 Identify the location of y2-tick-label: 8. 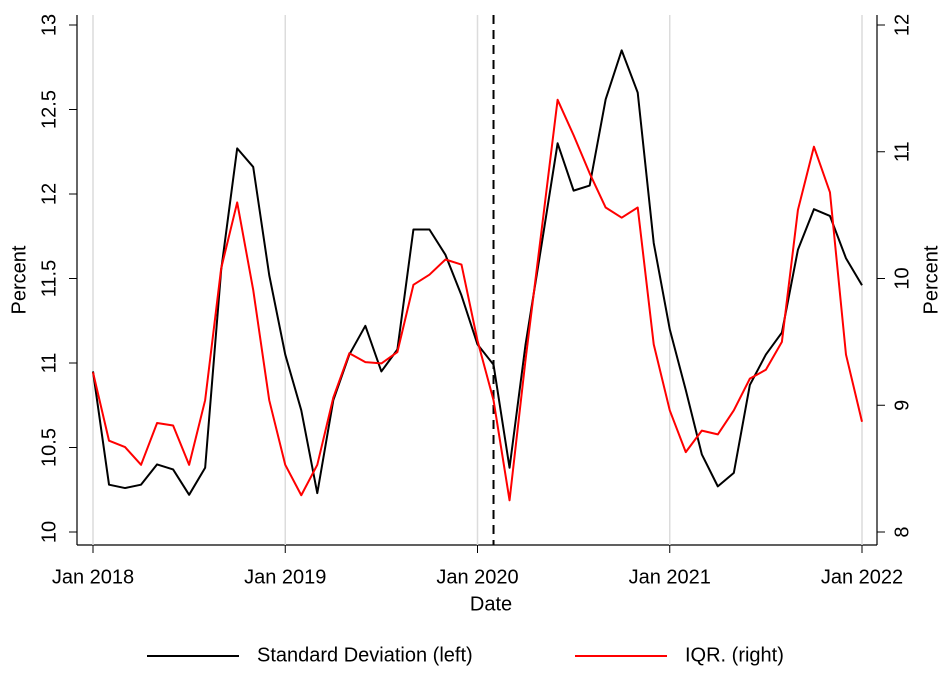
(902, 531).